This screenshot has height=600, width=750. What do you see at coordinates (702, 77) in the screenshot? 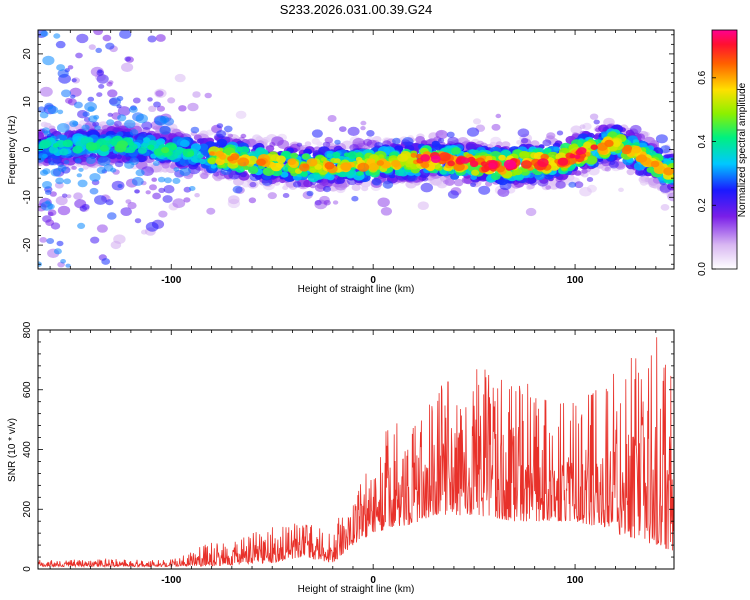
I see `colorbar-tick-label: 0.6` at bounding box center [702, 77].